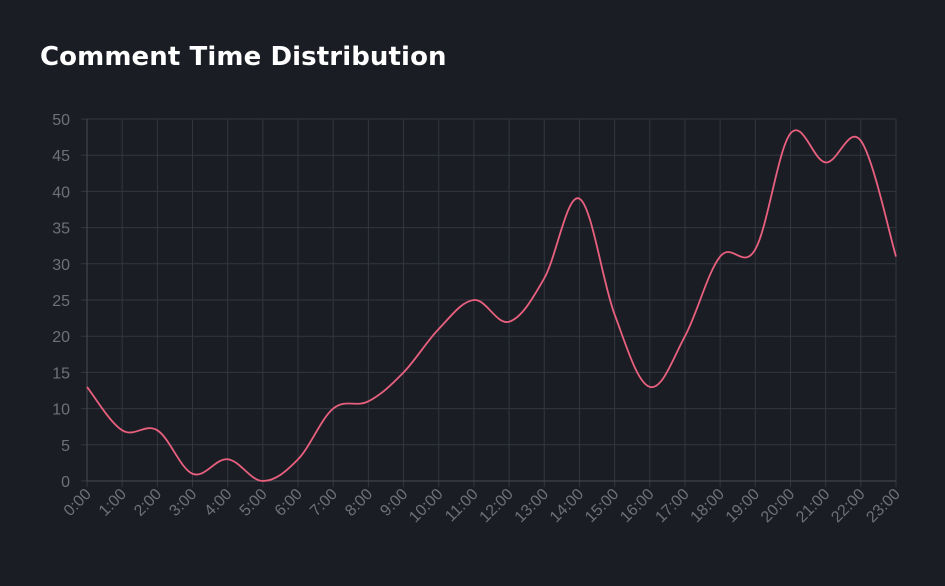 Image resolution: width=945 pixels, height=586 pixels. I want to click on x-tick-label: 1:00, so click(113, 503).